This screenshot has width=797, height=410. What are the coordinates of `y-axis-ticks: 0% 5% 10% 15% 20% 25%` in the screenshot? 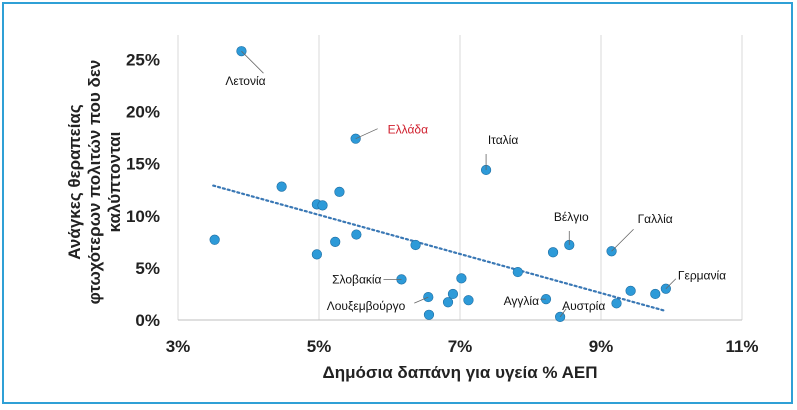 It's located at (143, 191).